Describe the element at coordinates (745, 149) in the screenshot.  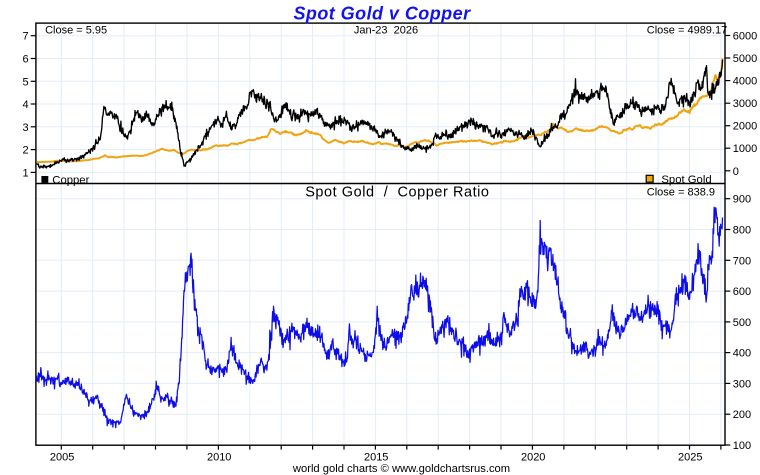
I see `svg-text: 1000` at that location.